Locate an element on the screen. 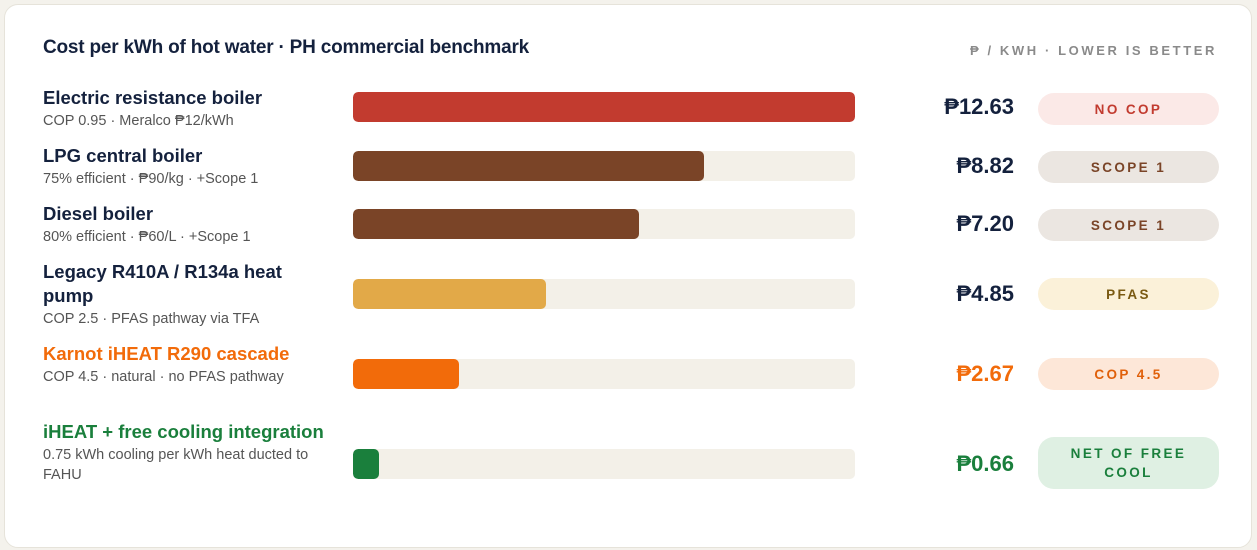  value-label: ₱0.66 is located at coordinates (985, 463).